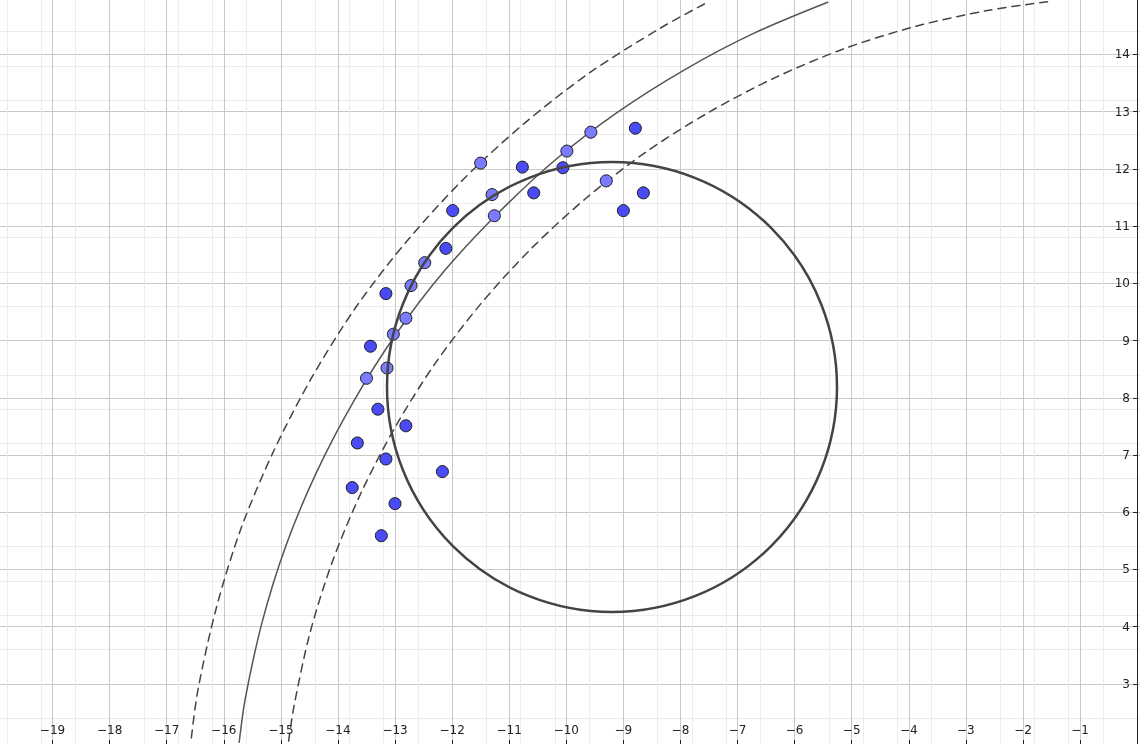 Image resolution: width=1144 pixels, height=744 pixels. What do you see at coordinates (851, 730) in the screenshot?
I see `x-tick-label: −5` at bounding box center [851, 730].